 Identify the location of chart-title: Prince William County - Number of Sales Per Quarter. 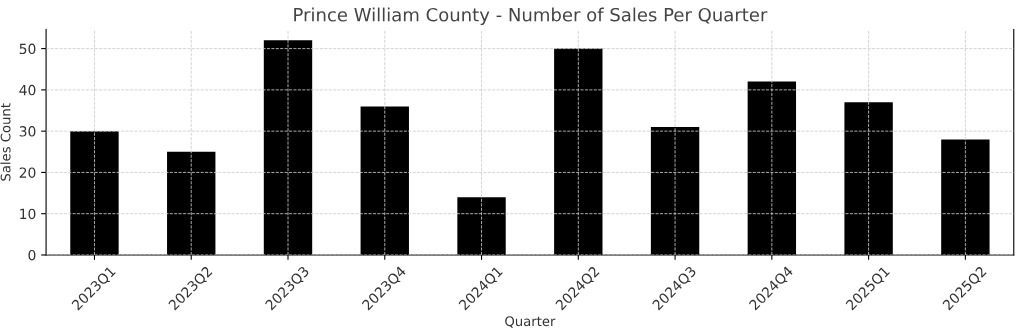
(531, 16).